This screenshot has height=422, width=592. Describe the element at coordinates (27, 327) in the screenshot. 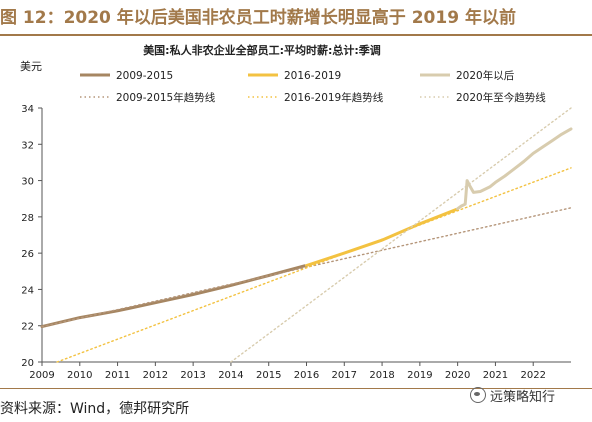

I see `y-tick-label: 22` at that location.